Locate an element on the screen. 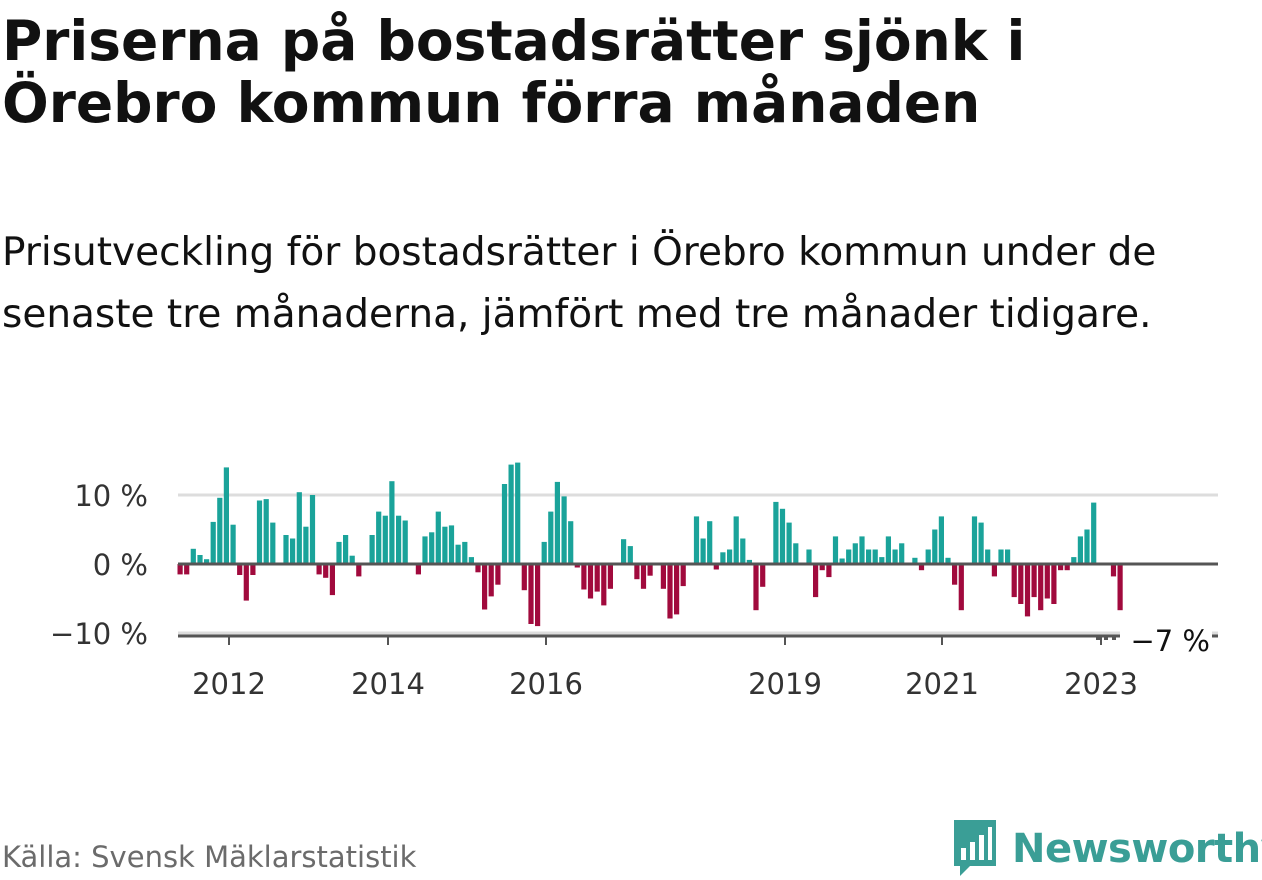  bars-layer is located at coordinates (650, 544).